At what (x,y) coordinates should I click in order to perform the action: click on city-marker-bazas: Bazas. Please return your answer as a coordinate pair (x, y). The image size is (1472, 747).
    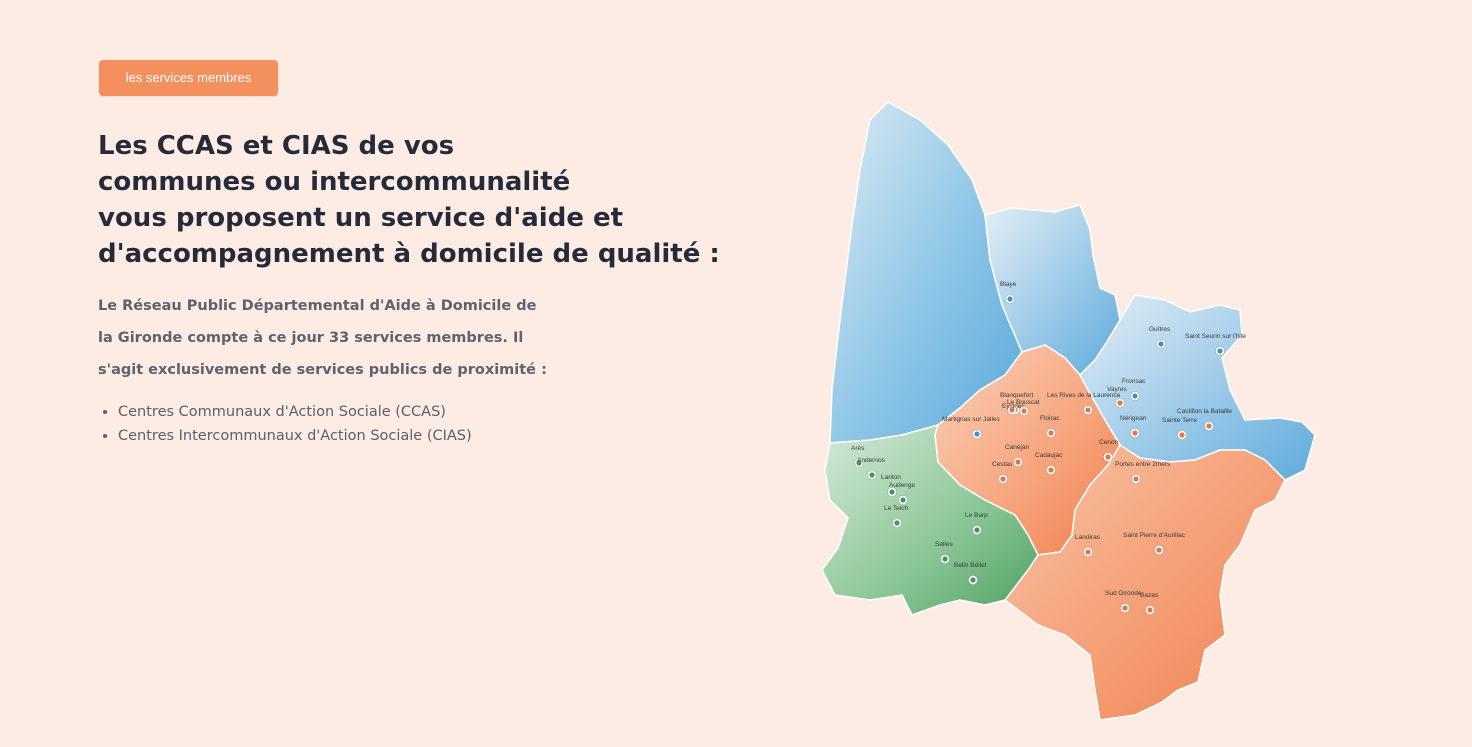
    Looking at the image, I should click on (1149, 603).